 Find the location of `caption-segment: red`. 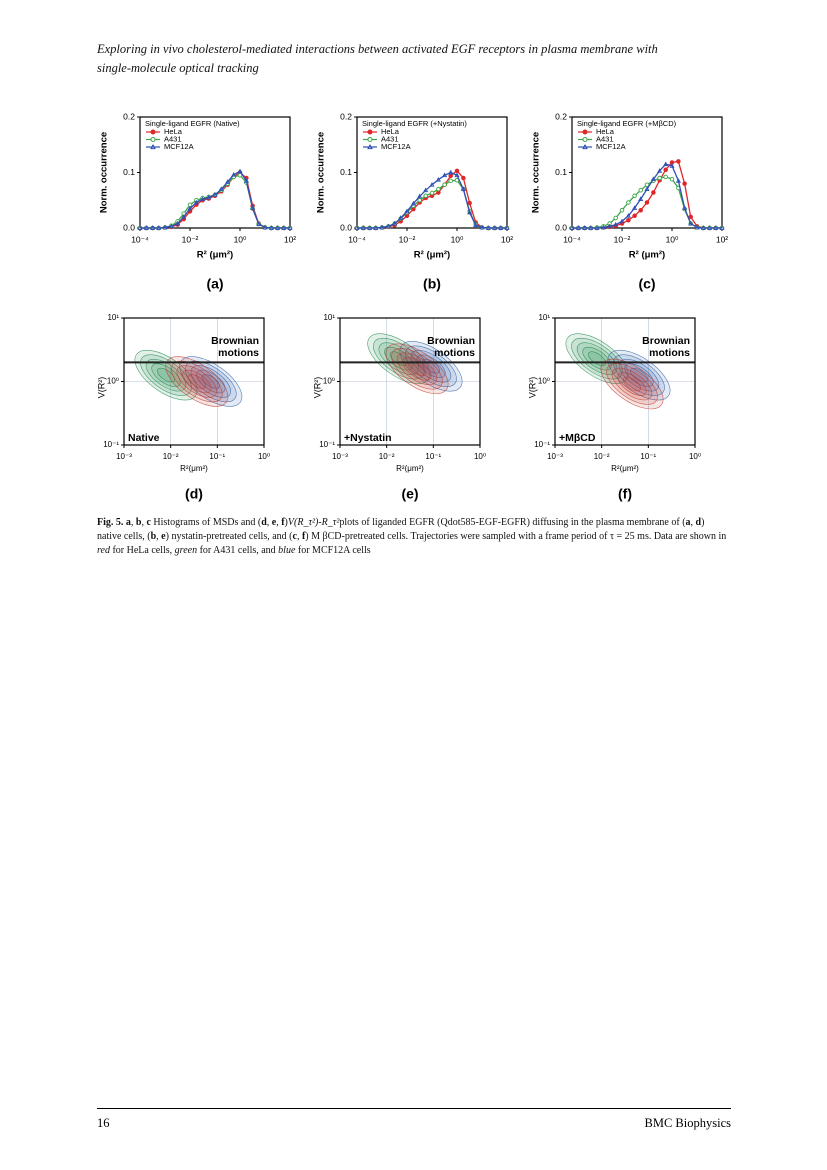

caption-segment: red is located at coordinates (103, 550).